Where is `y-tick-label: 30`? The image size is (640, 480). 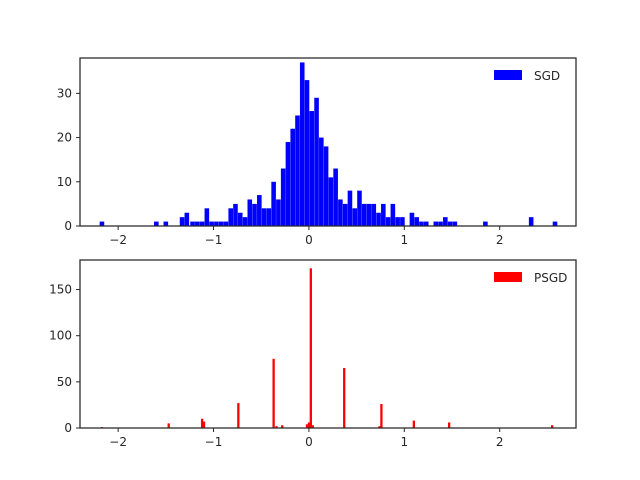
y-tick-label: 30 is located at coordinates (64, 93).